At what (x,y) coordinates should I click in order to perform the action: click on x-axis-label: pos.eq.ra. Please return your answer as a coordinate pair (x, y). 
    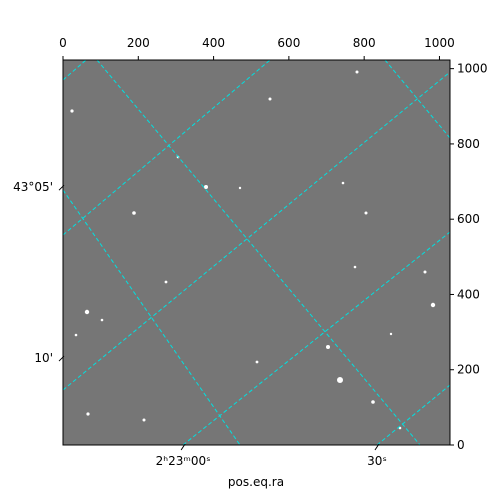
    Looking at the image, I should click on (256, 482).